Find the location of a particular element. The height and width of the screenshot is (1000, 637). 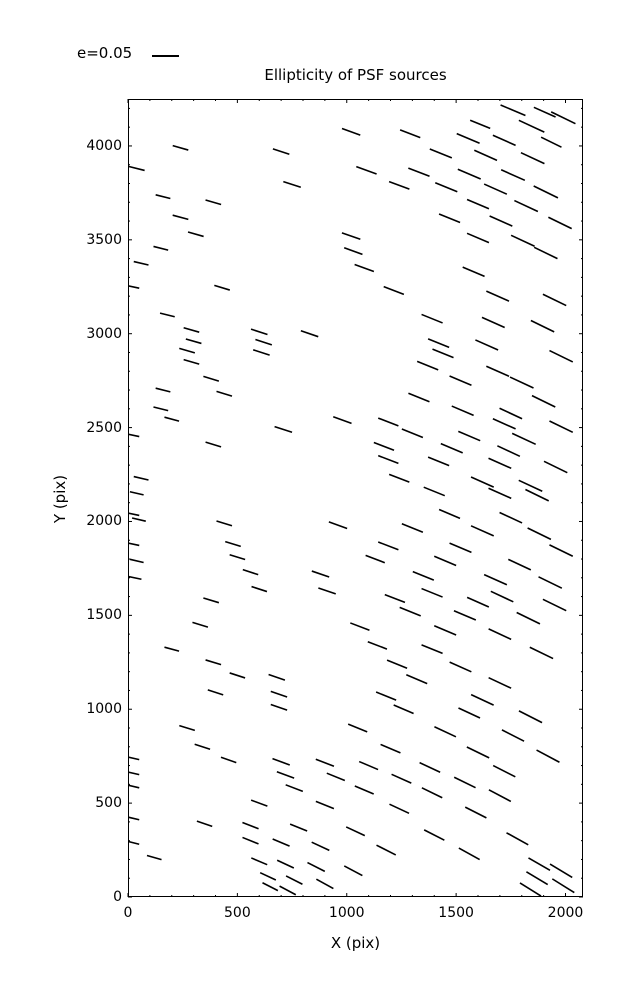

y-tick-label: 1000 is located at coordinates (104, 709).